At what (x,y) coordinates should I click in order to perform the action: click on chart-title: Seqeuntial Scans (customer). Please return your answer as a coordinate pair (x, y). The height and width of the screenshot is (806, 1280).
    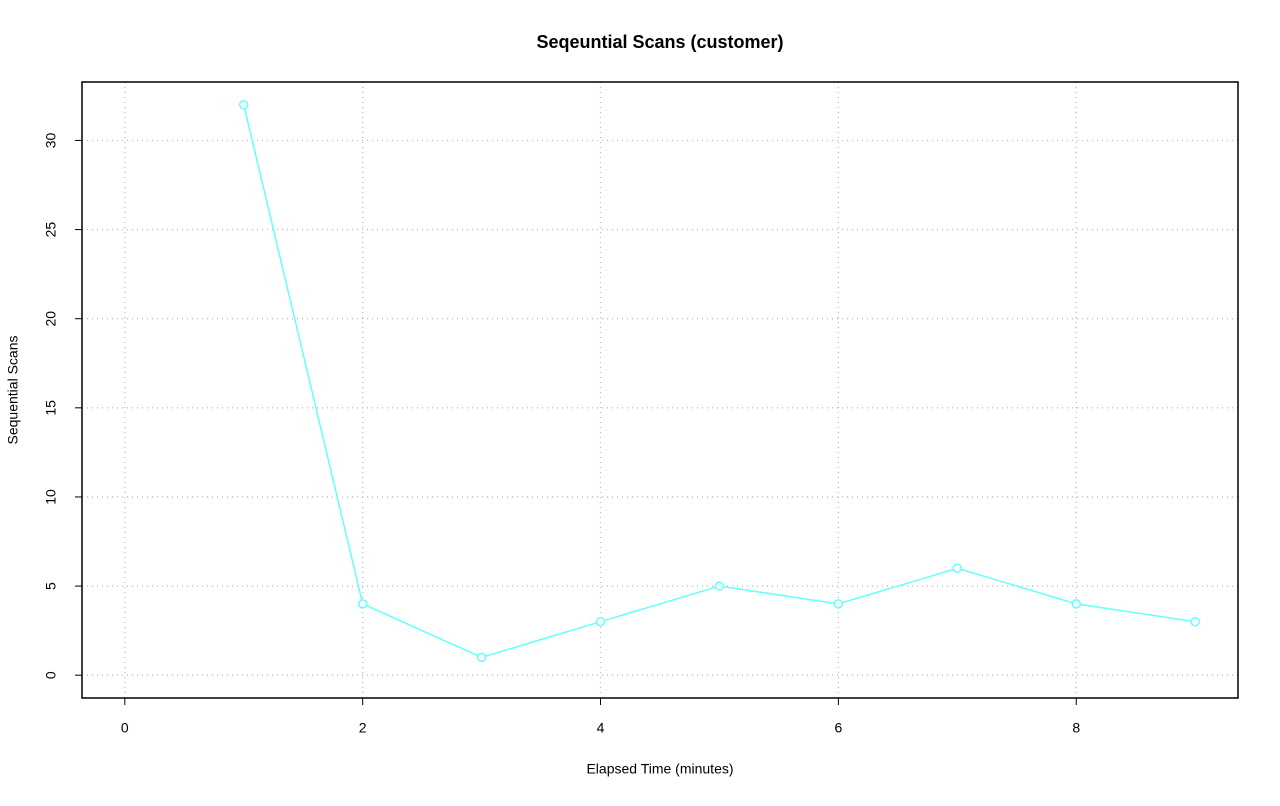
    Looking at the image, I should click on (659, 42).